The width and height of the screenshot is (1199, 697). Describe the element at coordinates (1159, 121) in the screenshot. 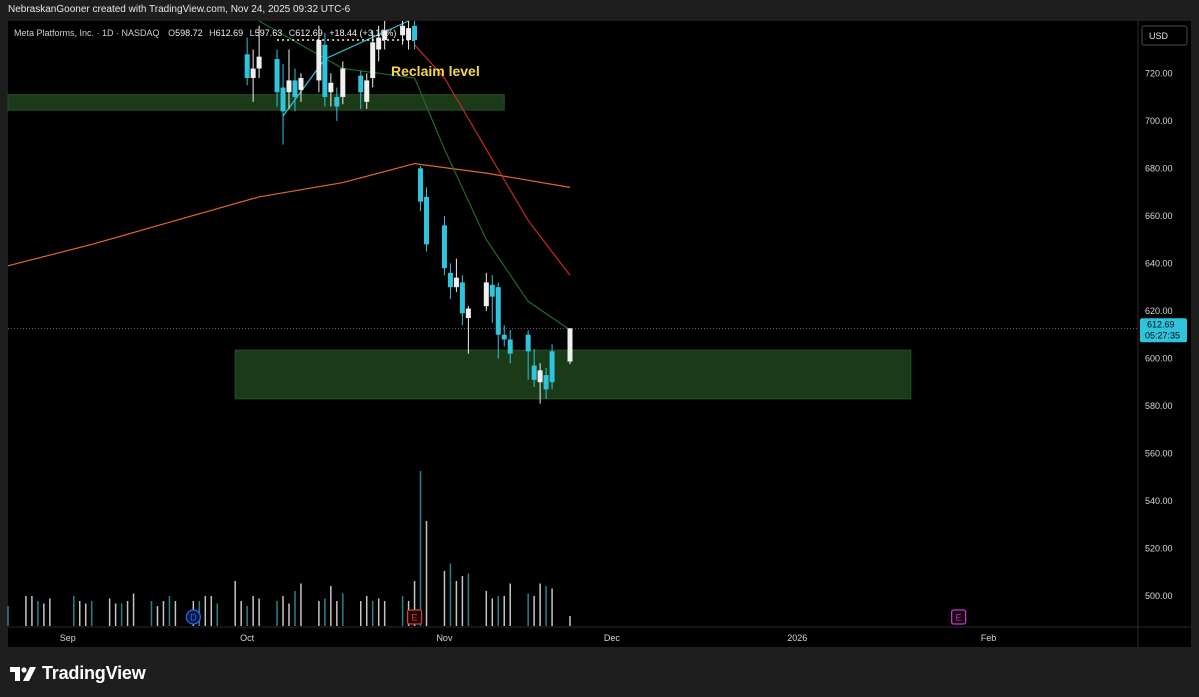

I see `price-tick-label: 700.00` at that location.